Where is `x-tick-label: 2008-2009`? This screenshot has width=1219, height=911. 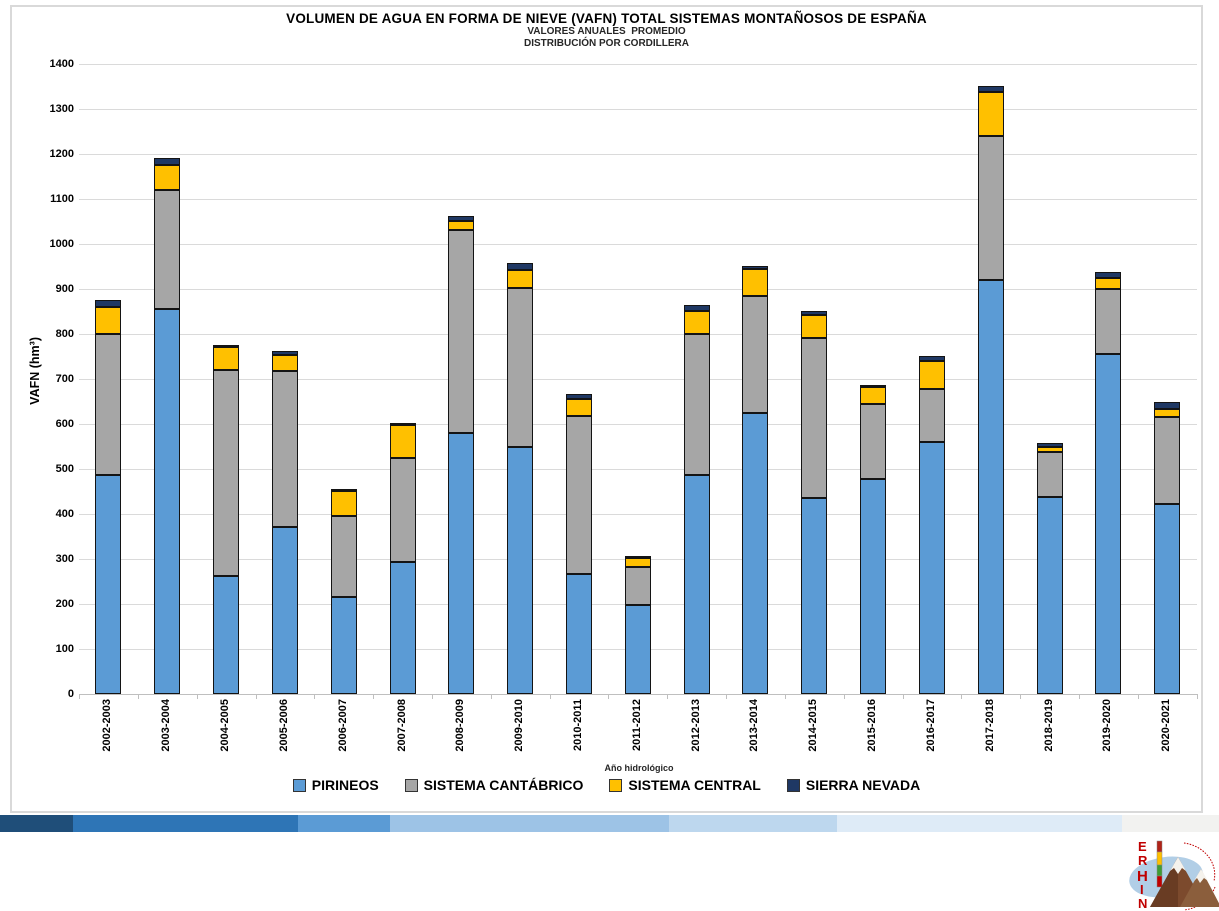 x-tick-label: 2008-2009 is located at coordinates (460, 725).